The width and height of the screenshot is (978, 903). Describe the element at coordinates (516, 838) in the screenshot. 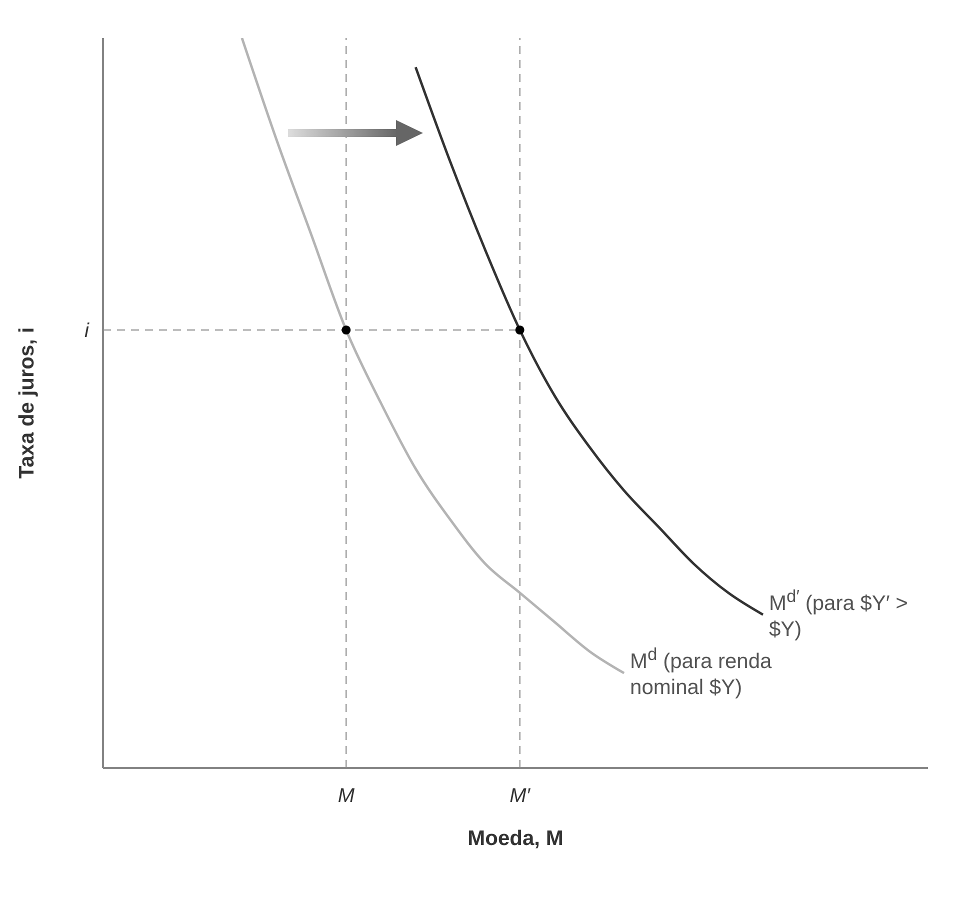

I see `x-axis-title: Moeda, M` at that location.